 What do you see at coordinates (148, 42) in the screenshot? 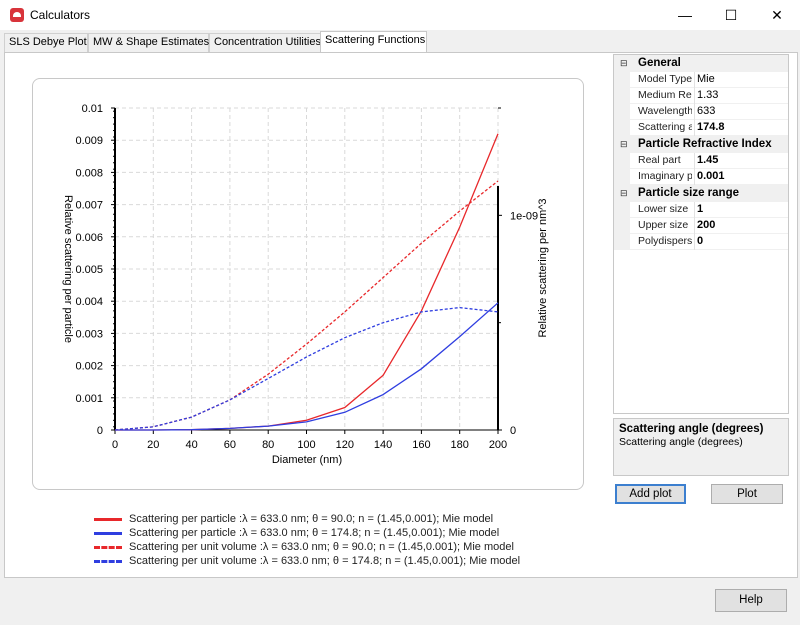
I see `tab-mw-shape-estimates: MW & Shape Estimates` at bounding box center [148, 42].